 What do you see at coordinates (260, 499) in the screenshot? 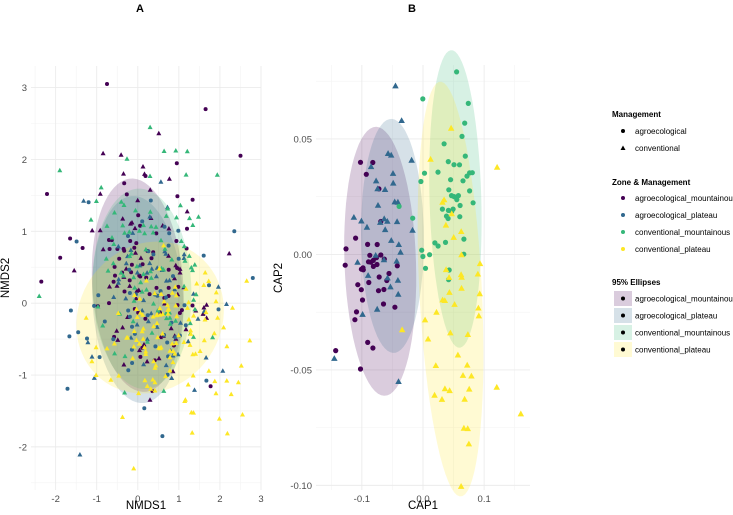
I see `x-tick-label: 3` at bounding box center [260, 499].